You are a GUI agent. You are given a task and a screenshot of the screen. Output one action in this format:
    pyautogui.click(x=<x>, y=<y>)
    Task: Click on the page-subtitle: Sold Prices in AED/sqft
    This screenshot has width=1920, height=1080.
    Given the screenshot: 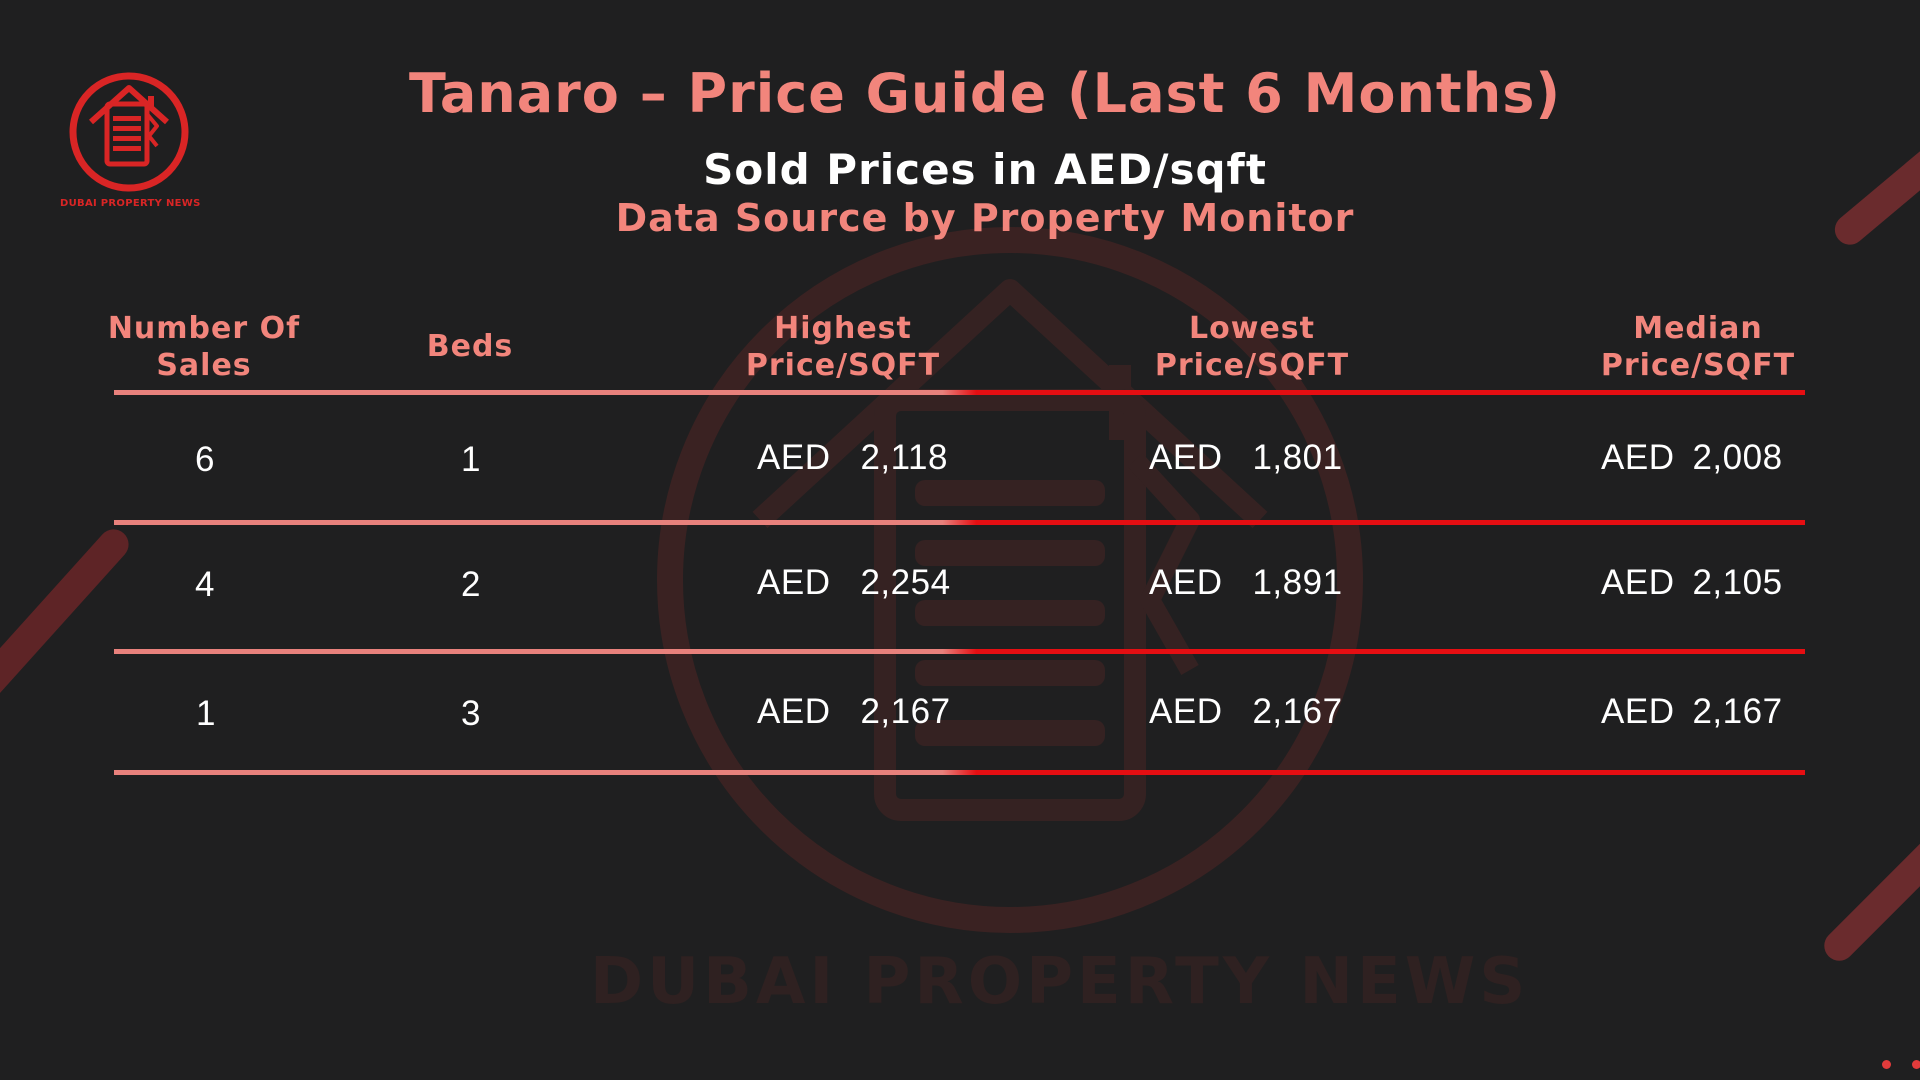 What is the action you would take?
    pyautogui.click(x=985, y=169)
    